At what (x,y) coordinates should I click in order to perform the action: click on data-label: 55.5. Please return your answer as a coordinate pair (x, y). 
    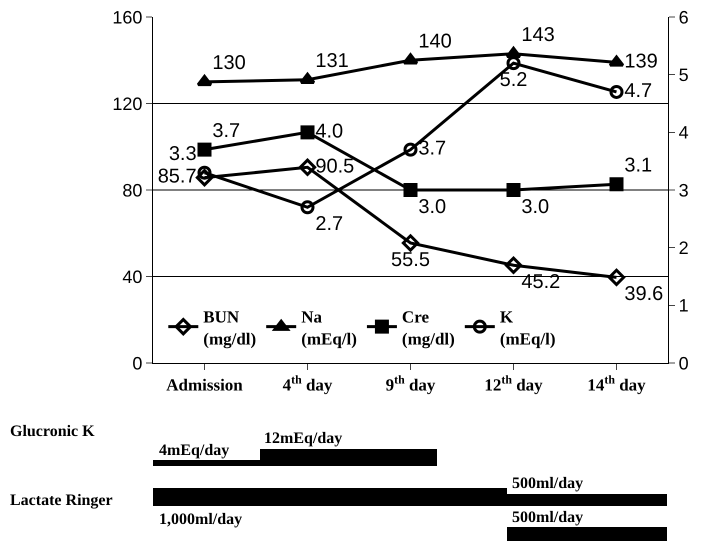
    Looking at the image, I should click on (410, 259).